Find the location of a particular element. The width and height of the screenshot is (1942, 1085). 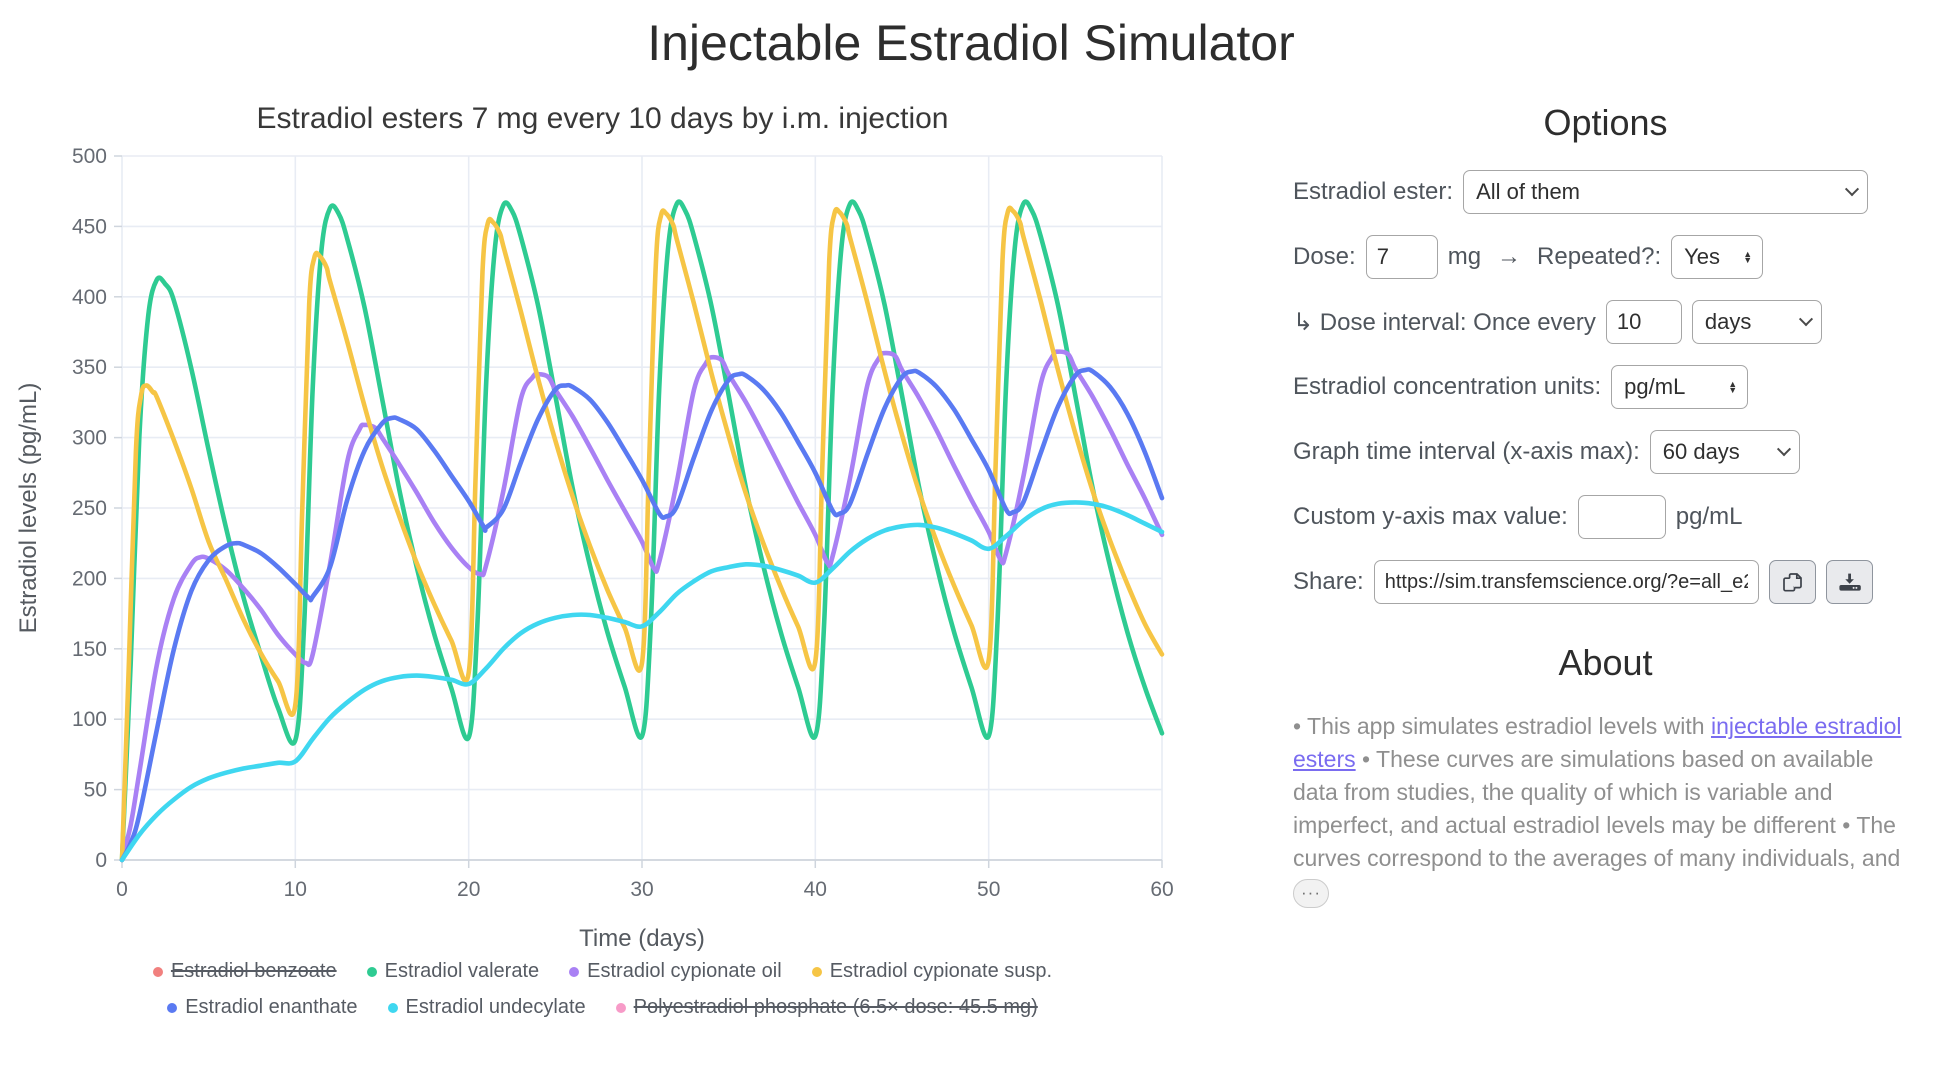

y-tick-label: 450 is located at coordinates (89, 226).